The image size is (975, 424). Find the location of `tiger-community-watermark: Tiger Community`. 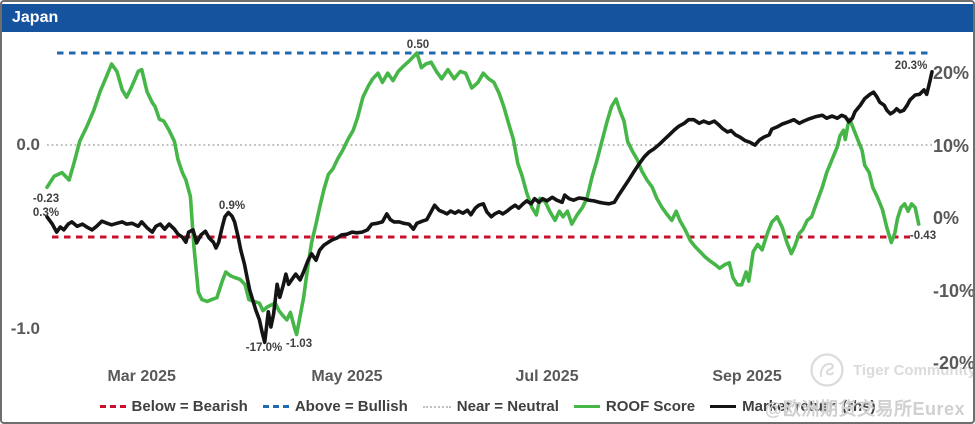

tiger-community-watermark: Tiger Community is located at coordinates (891, 370).